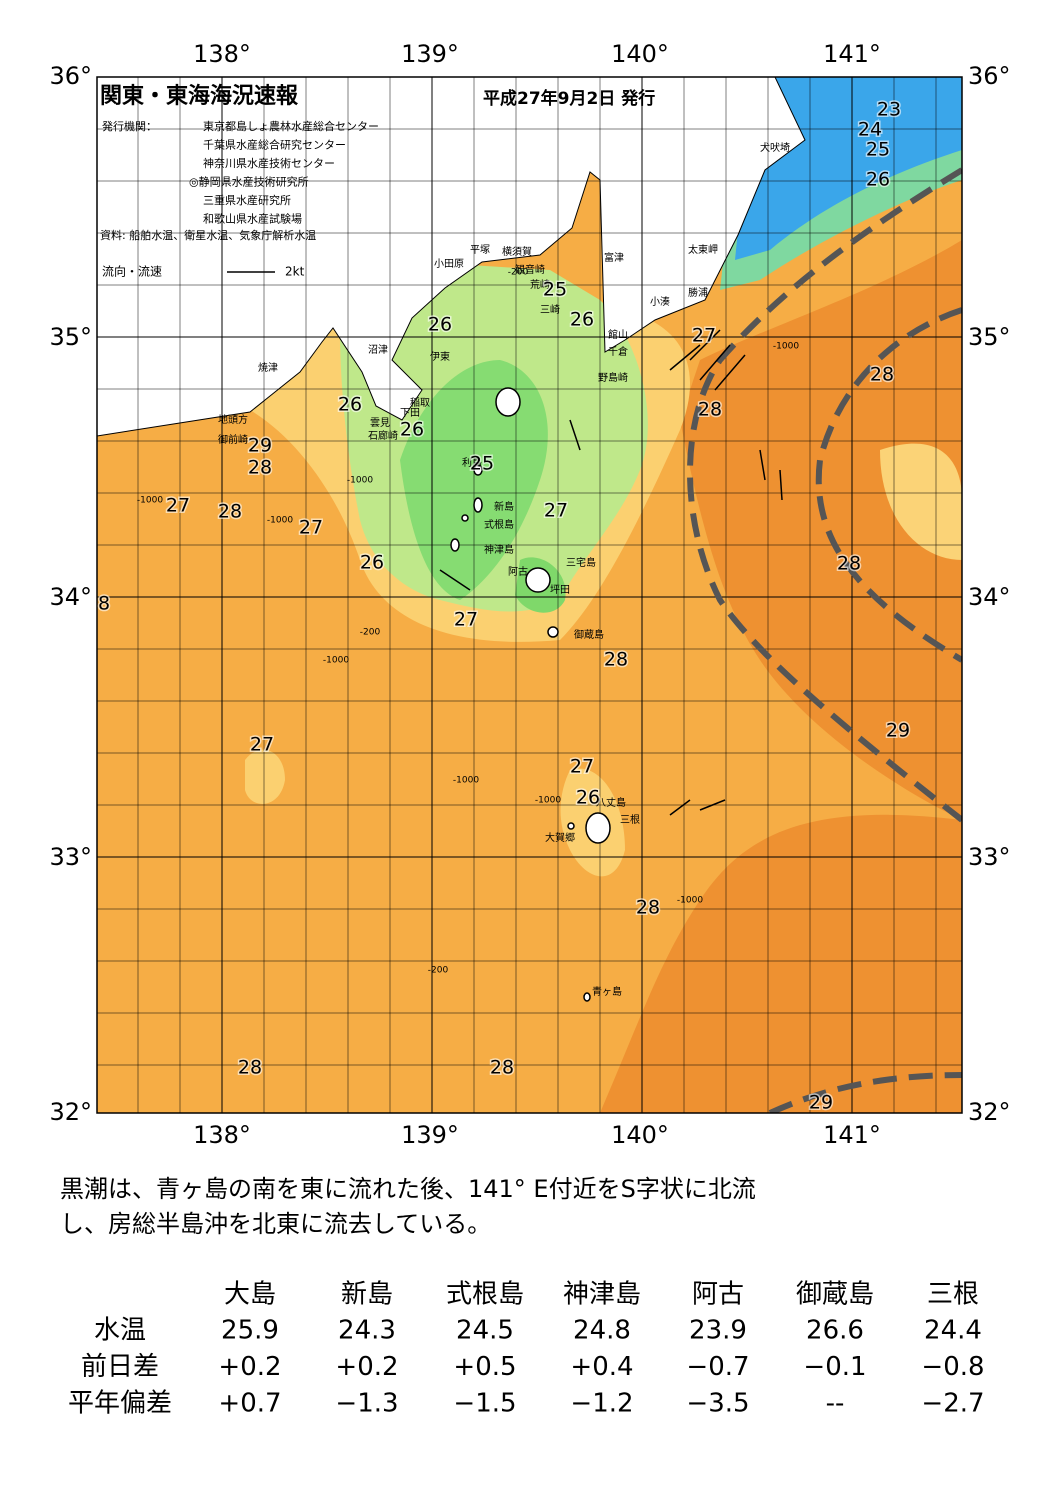 Image resolution: width=1064 pixels, height=1503 pixels. Describe the element at coordinates (952, 1367) in the screenshot. I see `table-cell: −0.8` at that location.